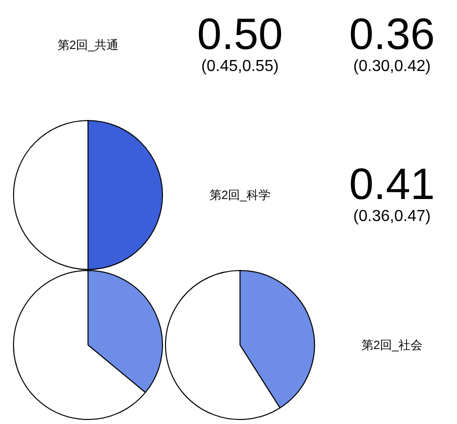 This screenshot has height=424, width=457. I want to click on text: (0.45,0.55), so click(240, 67).